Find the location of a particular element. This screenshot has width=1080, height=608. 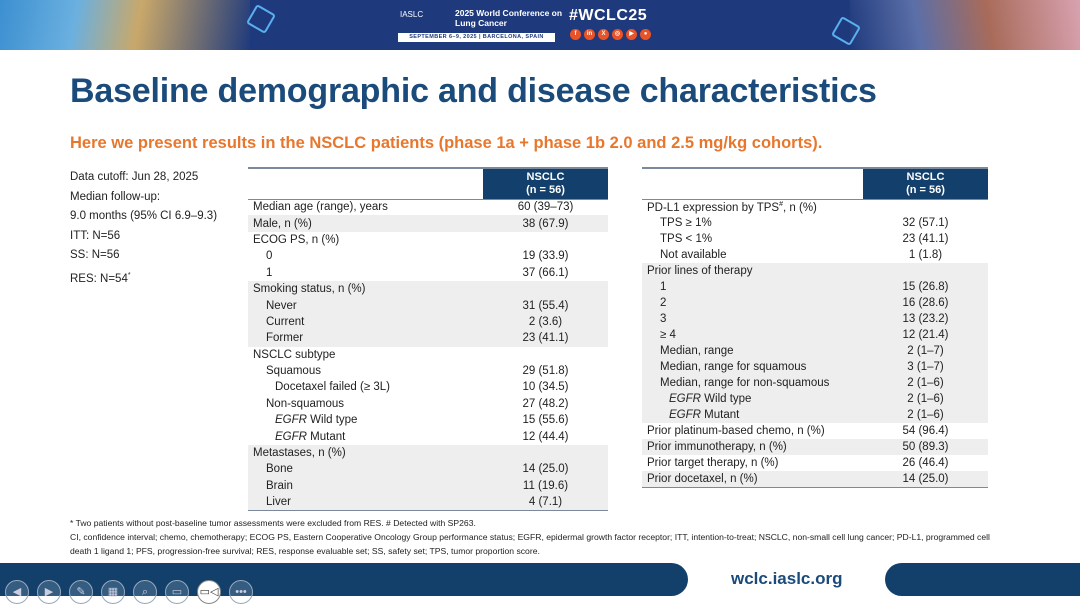

row-label: Non-squamous is located at coordinates (305, 403).